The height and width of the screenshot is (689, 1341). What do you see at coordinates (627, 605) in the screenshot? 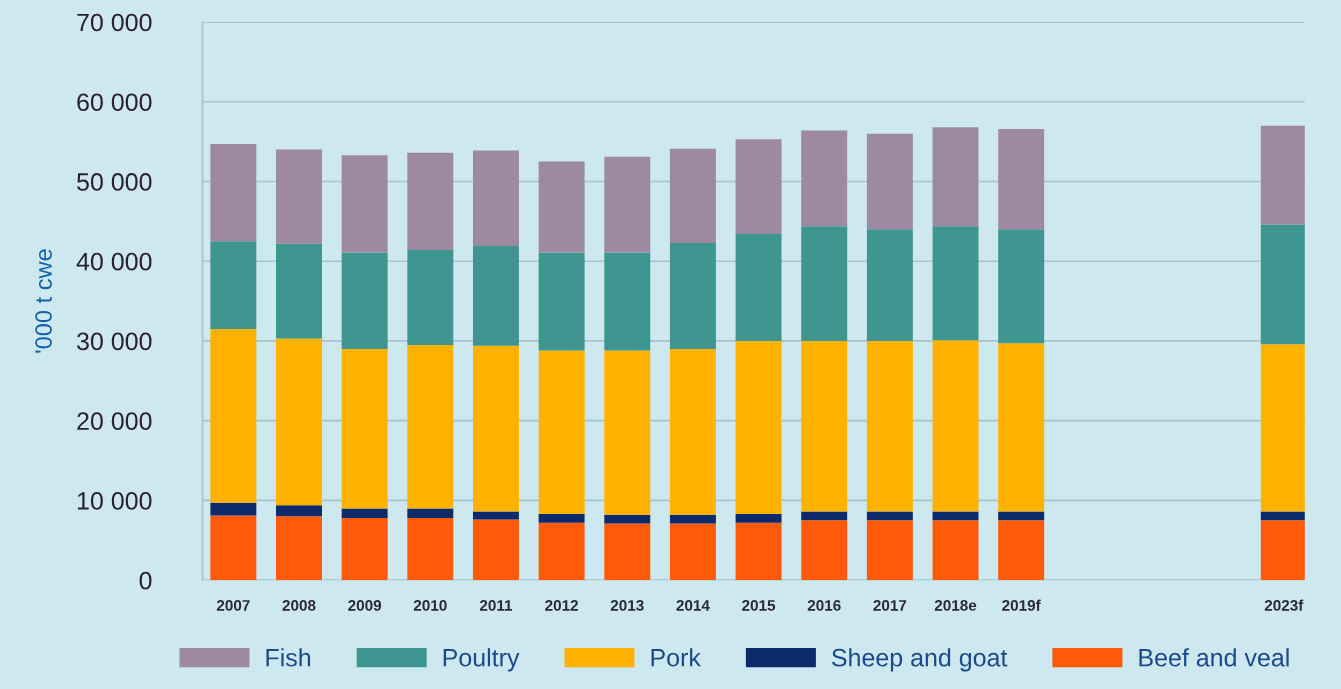
I see `x-tick-label: 2013` at bounding box center [627, 605].